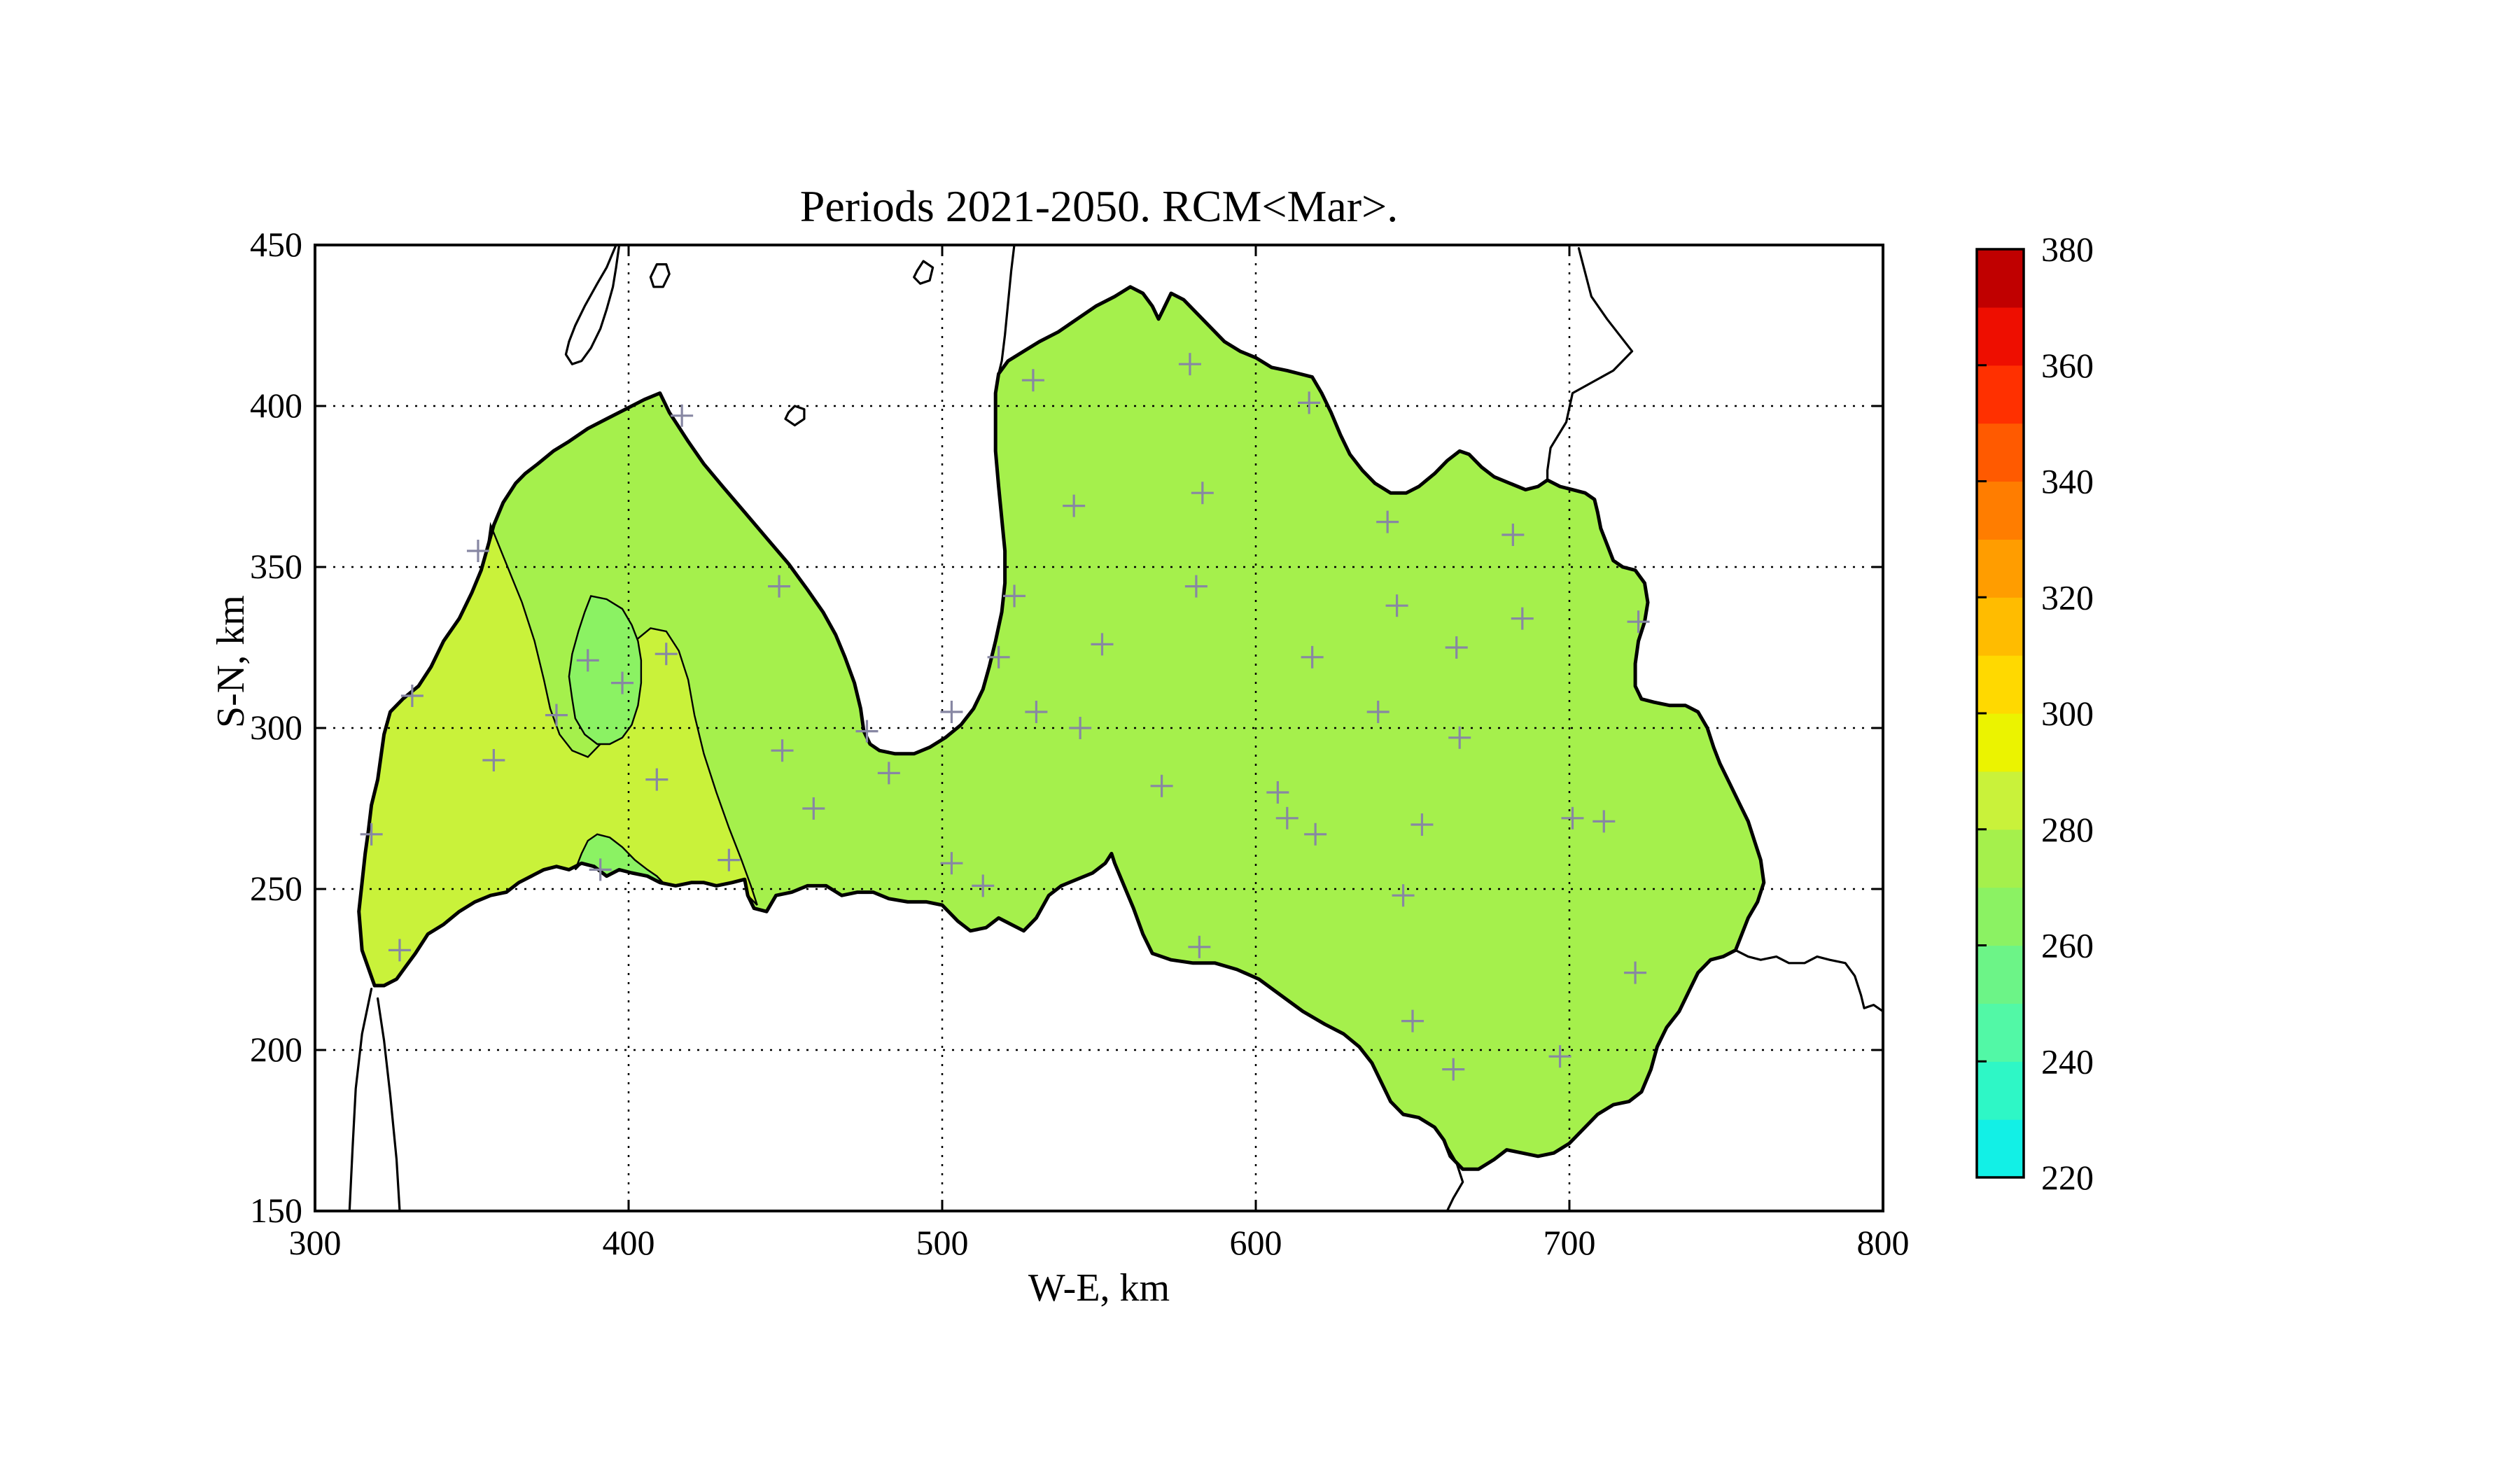 Image resolution: width=2520 pixels, height=1470 pixels. Describe the element at coordinates (795, 416) in the screenshot. I see `island-ruhnu` at that location.